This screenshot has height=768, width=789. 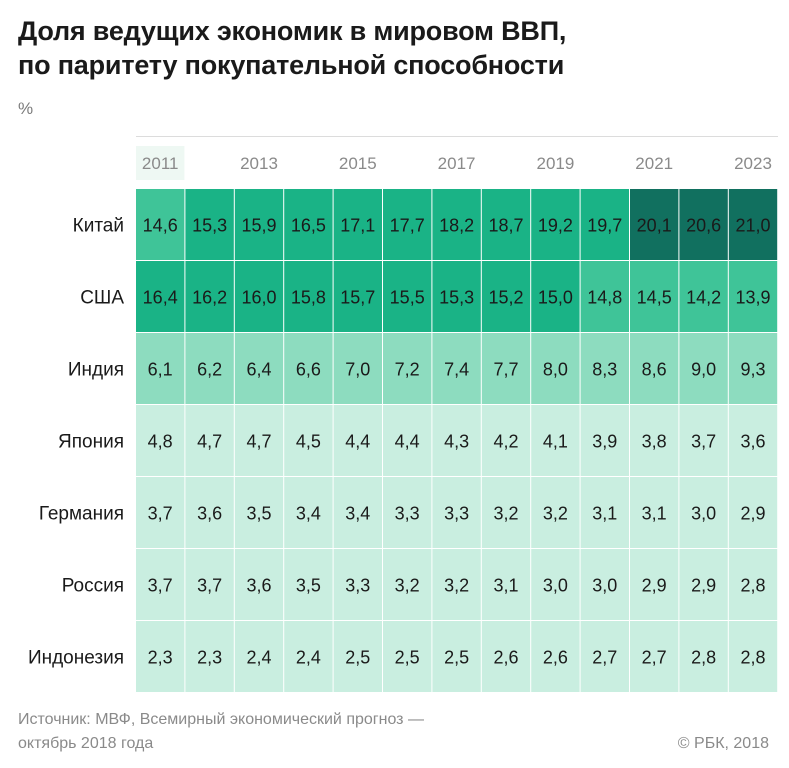 What do you see at coordinates (81, 514) in the screenshot?
I see `row-label: Германия` at bounding box center [81, 514].